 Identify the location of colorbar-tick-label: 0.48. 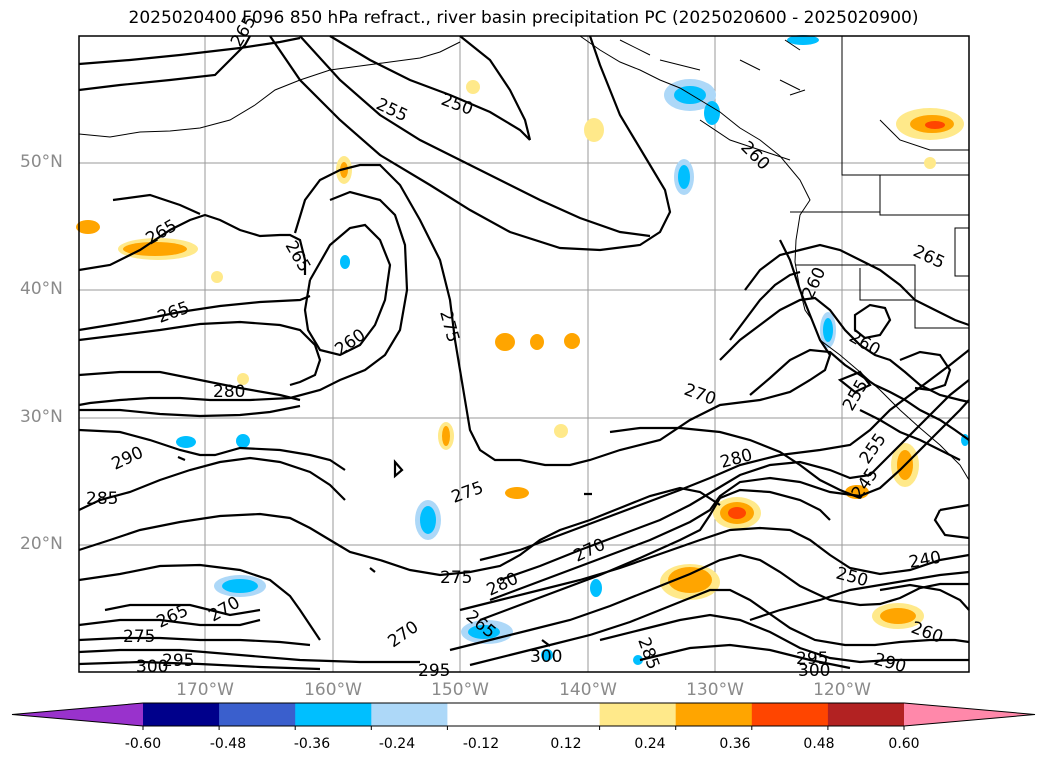
(819, 744).